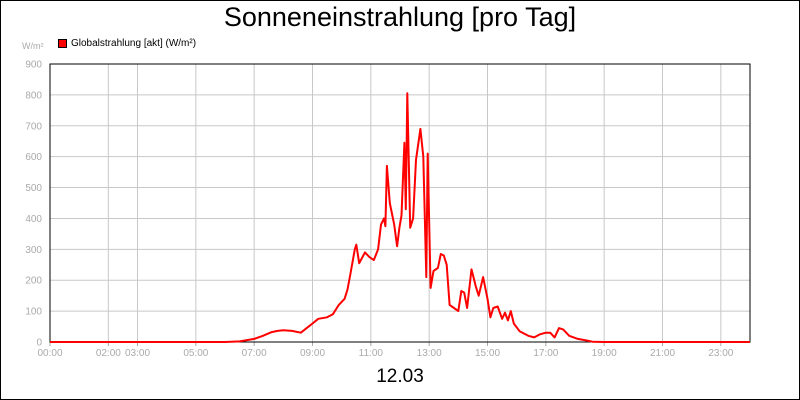 This screenshot has height=400, width=800. I want to click on y-tick-label: 0, so click(39, 343).